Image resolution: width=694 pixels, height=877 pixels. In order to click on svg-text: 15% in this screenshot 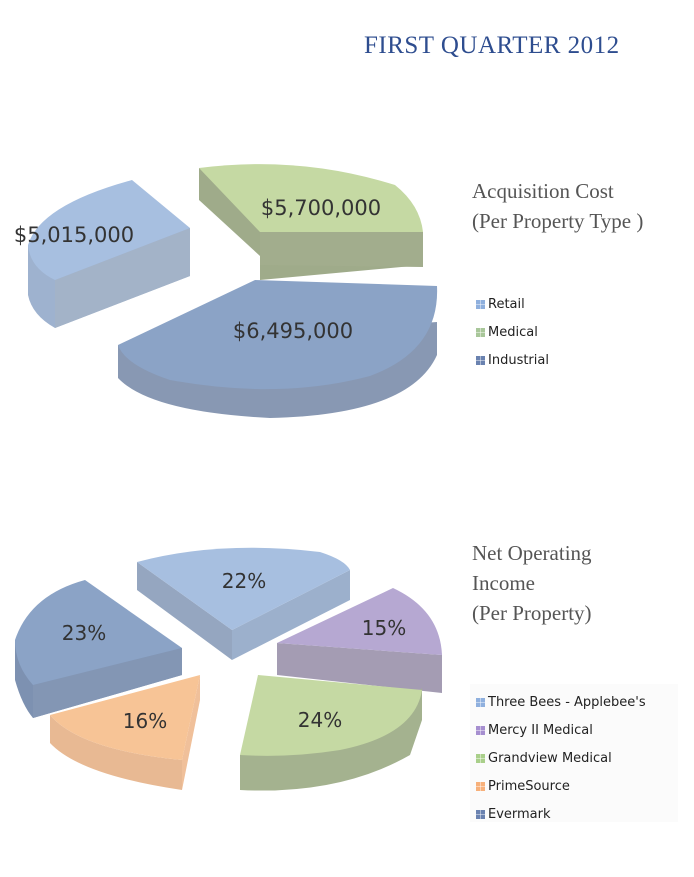, I will do `click(384, 628)`.